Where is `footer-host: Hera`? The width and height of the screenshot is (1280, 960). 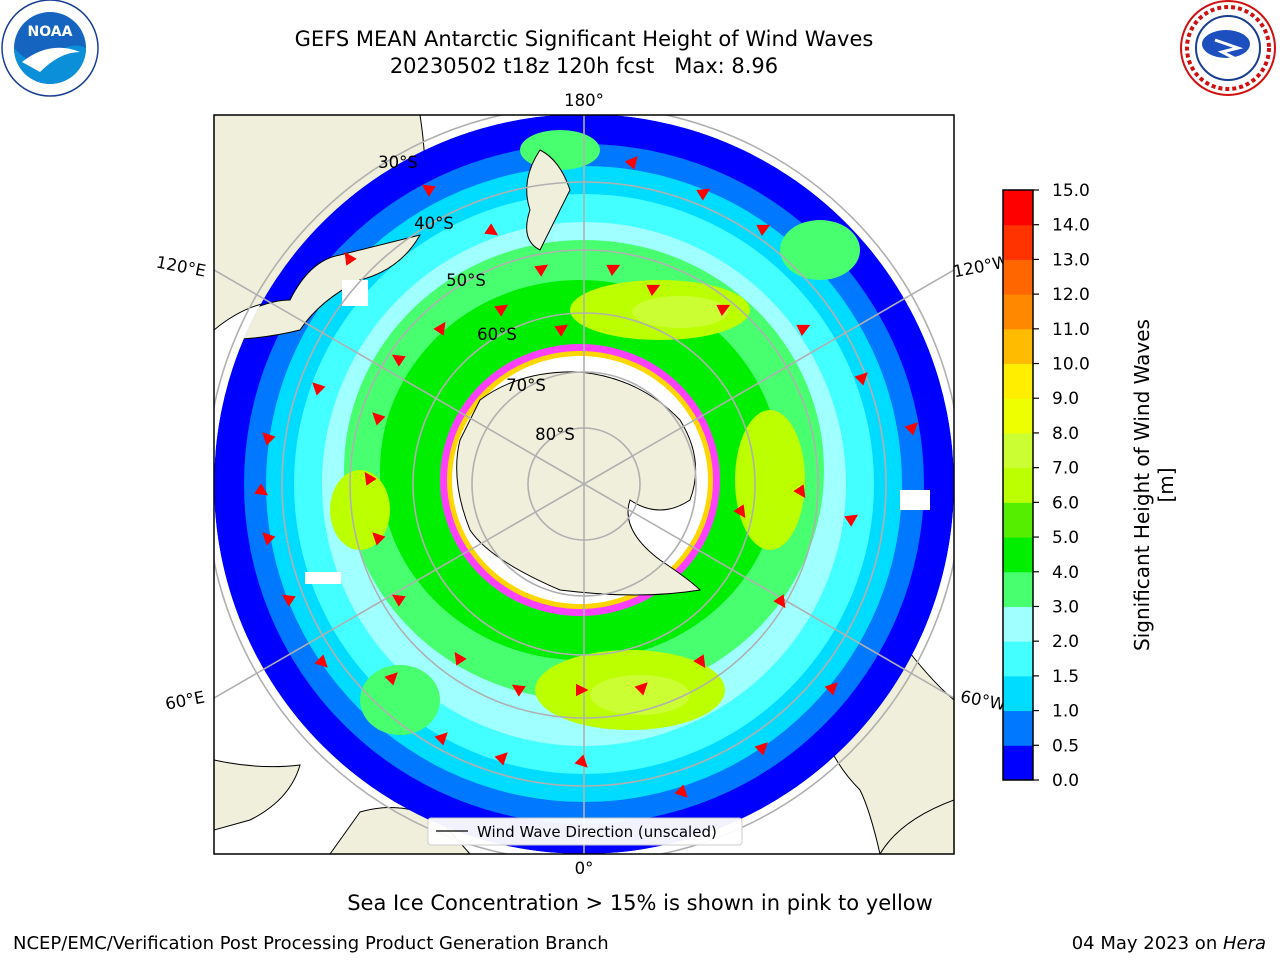
footer-host: Hera is located at coordinates (1244, 943).